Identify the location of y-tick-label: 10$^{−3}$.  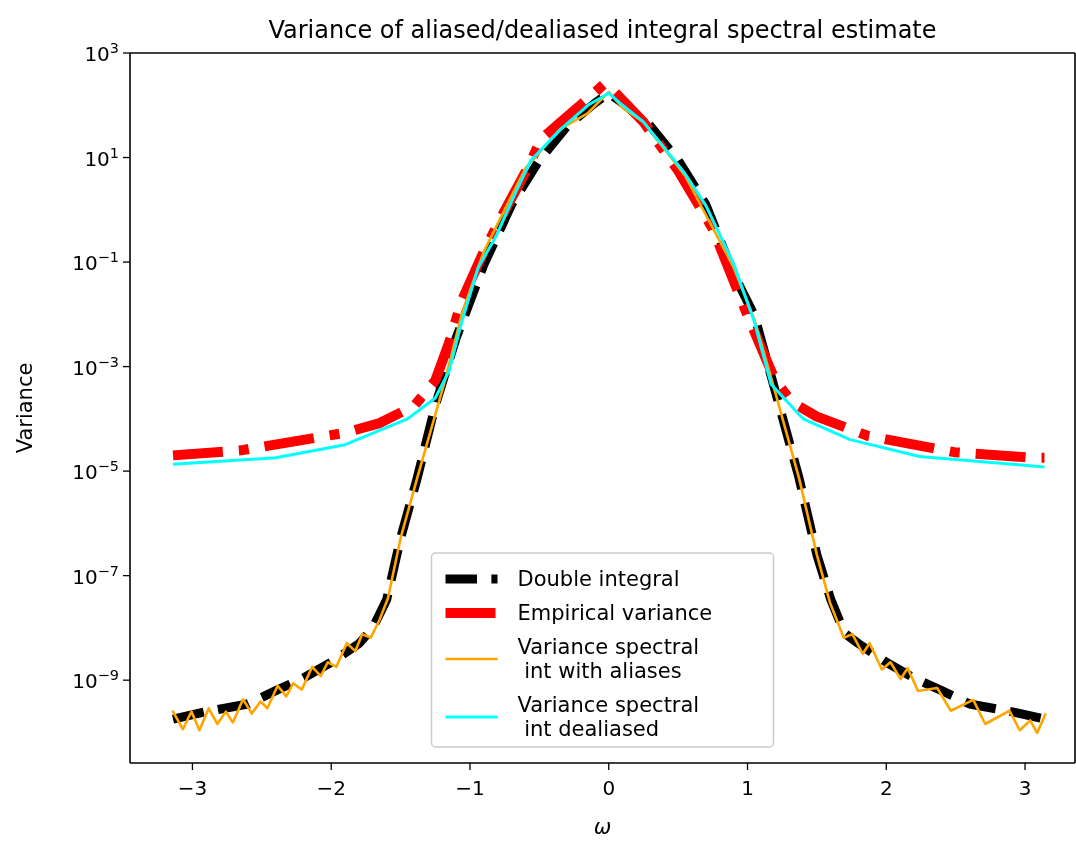
(95, 366).